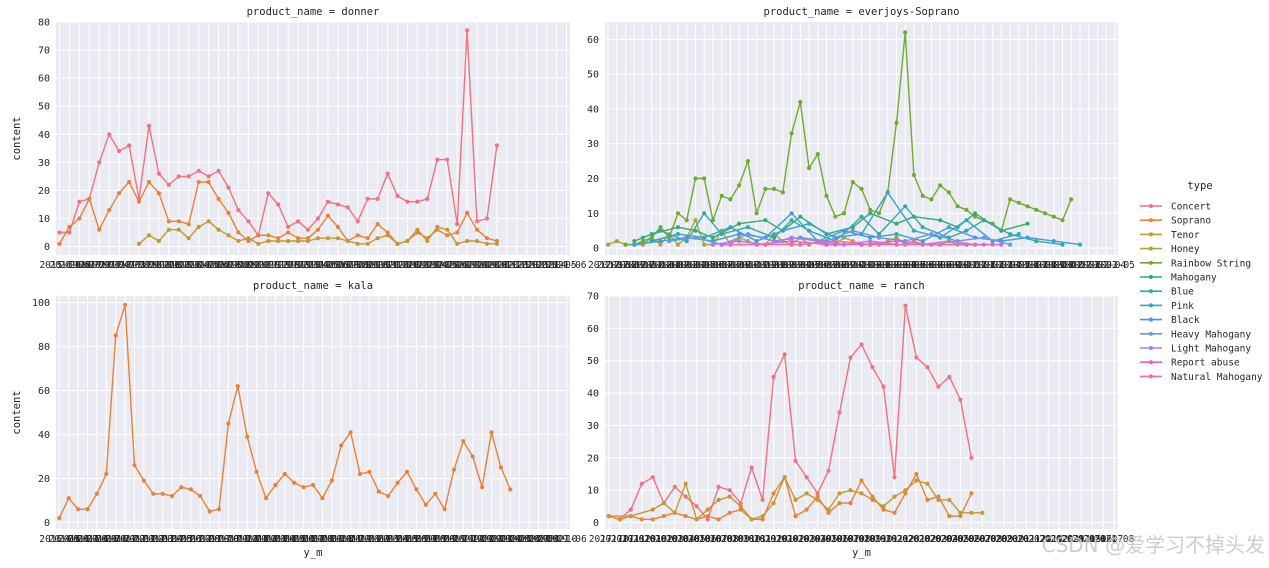 The image size is (1269, 568). I want to click on series-line-blue, so click(852, 225).